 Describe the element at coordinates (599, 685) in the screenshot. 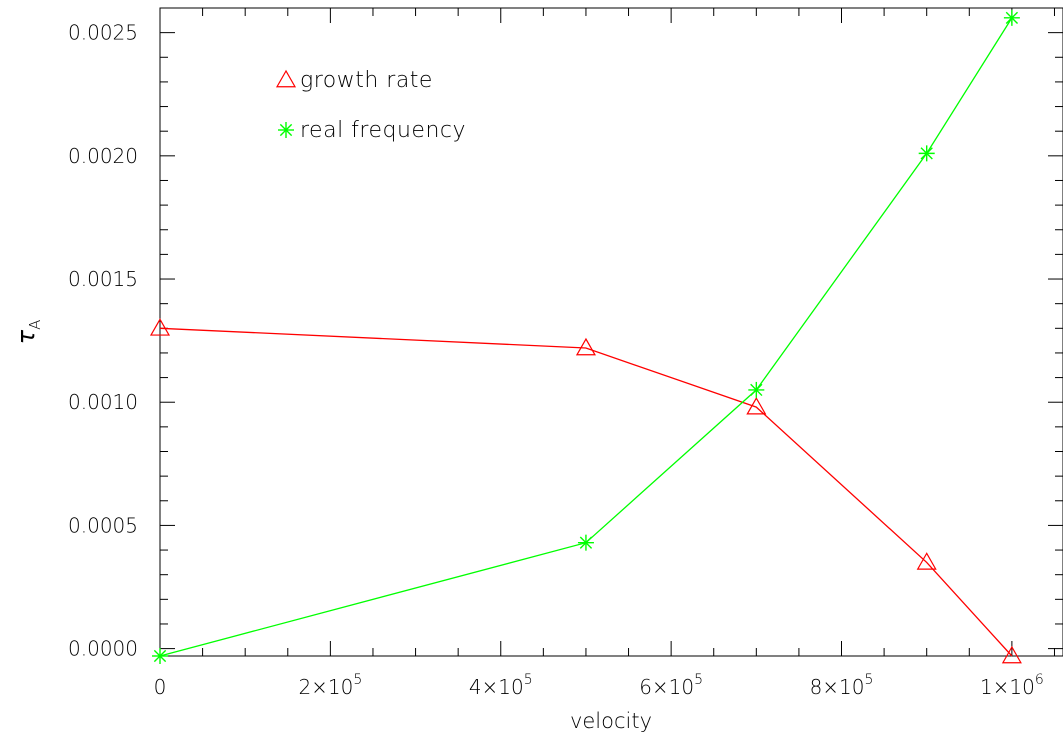

I see `x-tick-labels: 0 2×10⁵ 4×10⁵ 6×10⁵ 8×10⁵ 1×10⁶` at that location.